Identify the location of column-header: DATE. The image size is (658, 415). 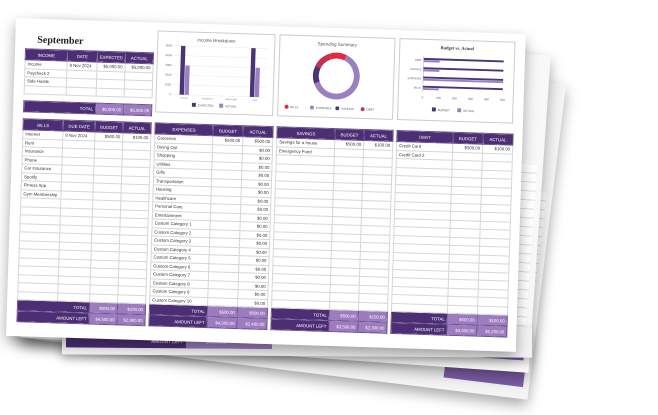
(82, 56).